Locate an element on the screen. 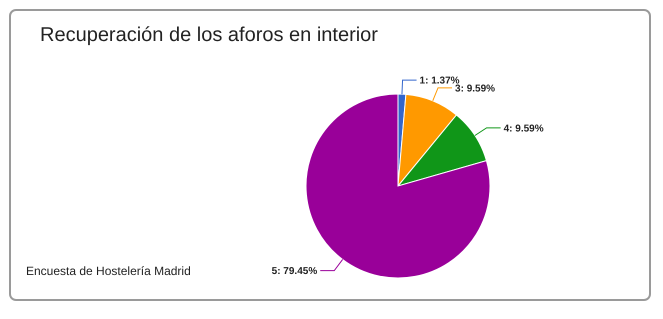 The image size is (663, 319). data-label: 3: 9.59% is located at coordinates (475, 88).